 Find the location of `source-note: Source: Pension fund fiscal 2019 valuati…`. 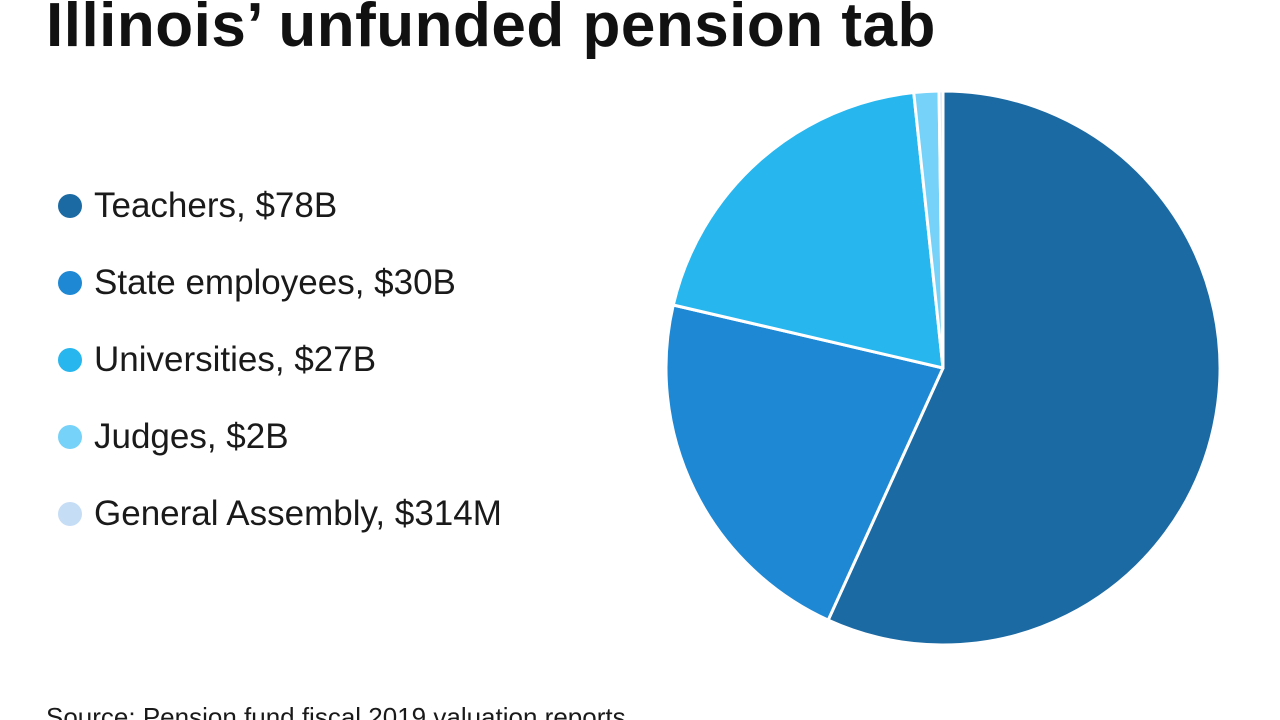

source-note: Source: Pension fund fiscal 2019 valuati… is located at coordinates (336, 711).